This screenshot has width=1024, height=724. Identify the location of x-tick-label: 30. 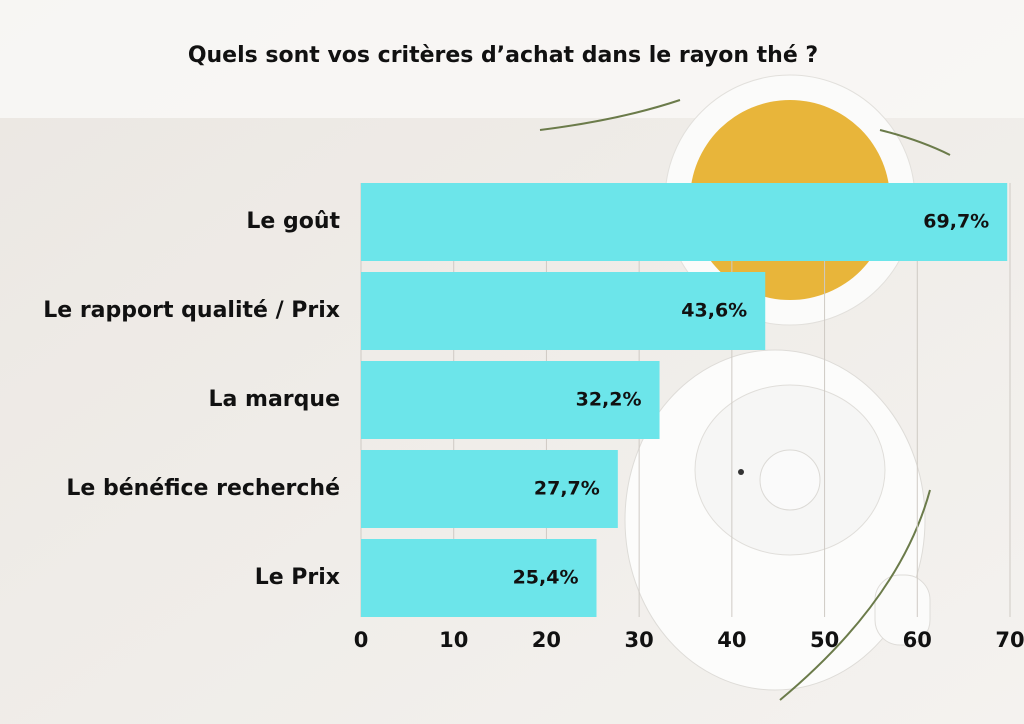
(639, 640).